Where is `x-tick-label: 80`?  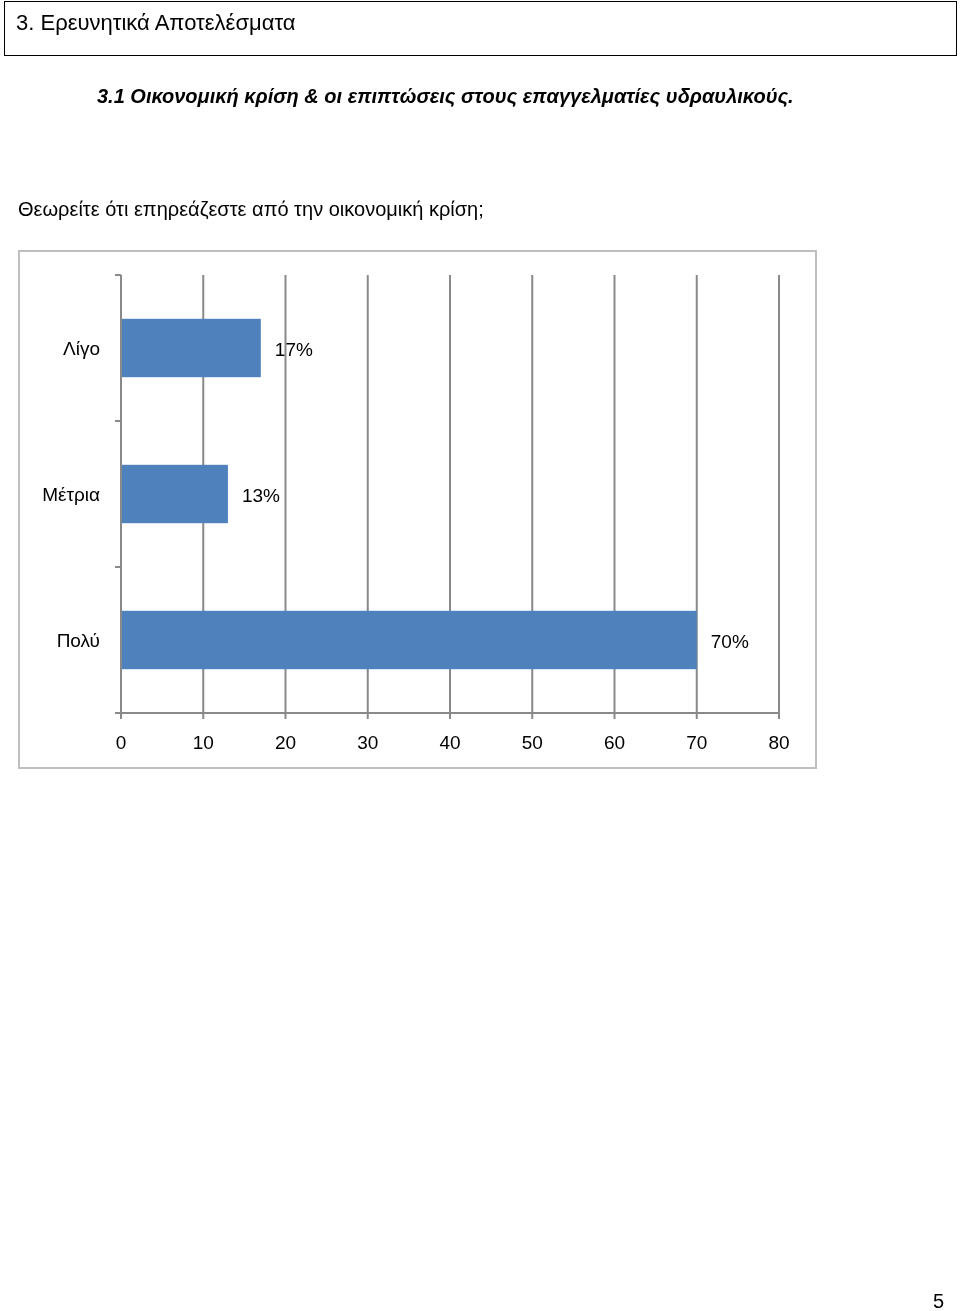
x-tick-label: 80 is located at coordinates (779, 742).